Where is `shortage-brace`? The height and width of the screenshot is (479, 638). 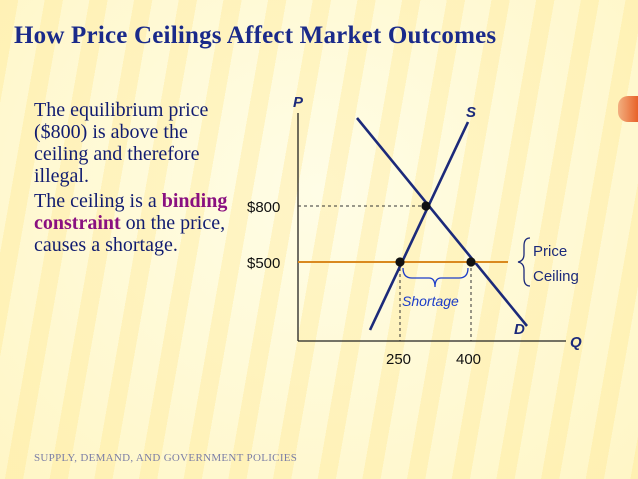
shortage-brace is located at coordinates (435, 277).